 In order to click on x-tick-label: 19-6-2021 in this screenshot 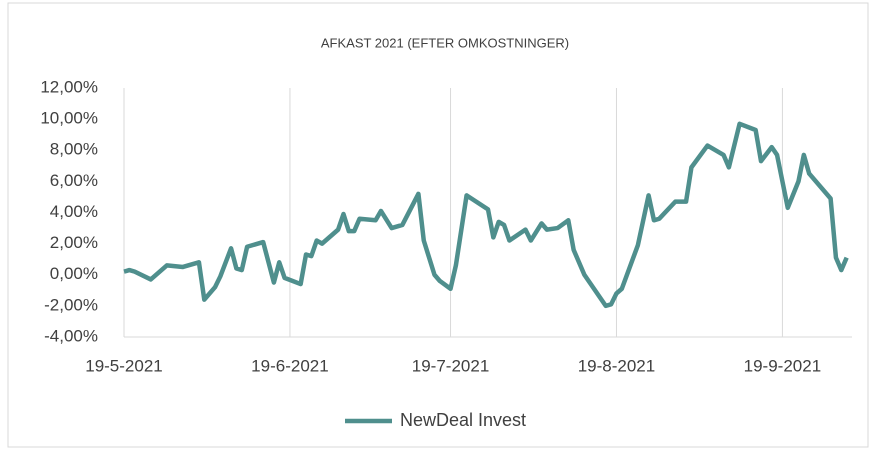, I will do `click(290, 365)`.